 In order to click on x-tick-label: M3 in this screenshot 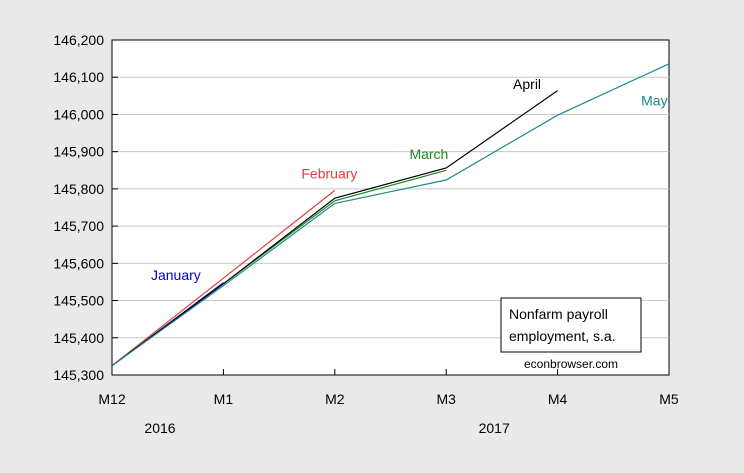, I will do `click(446, 399)`.